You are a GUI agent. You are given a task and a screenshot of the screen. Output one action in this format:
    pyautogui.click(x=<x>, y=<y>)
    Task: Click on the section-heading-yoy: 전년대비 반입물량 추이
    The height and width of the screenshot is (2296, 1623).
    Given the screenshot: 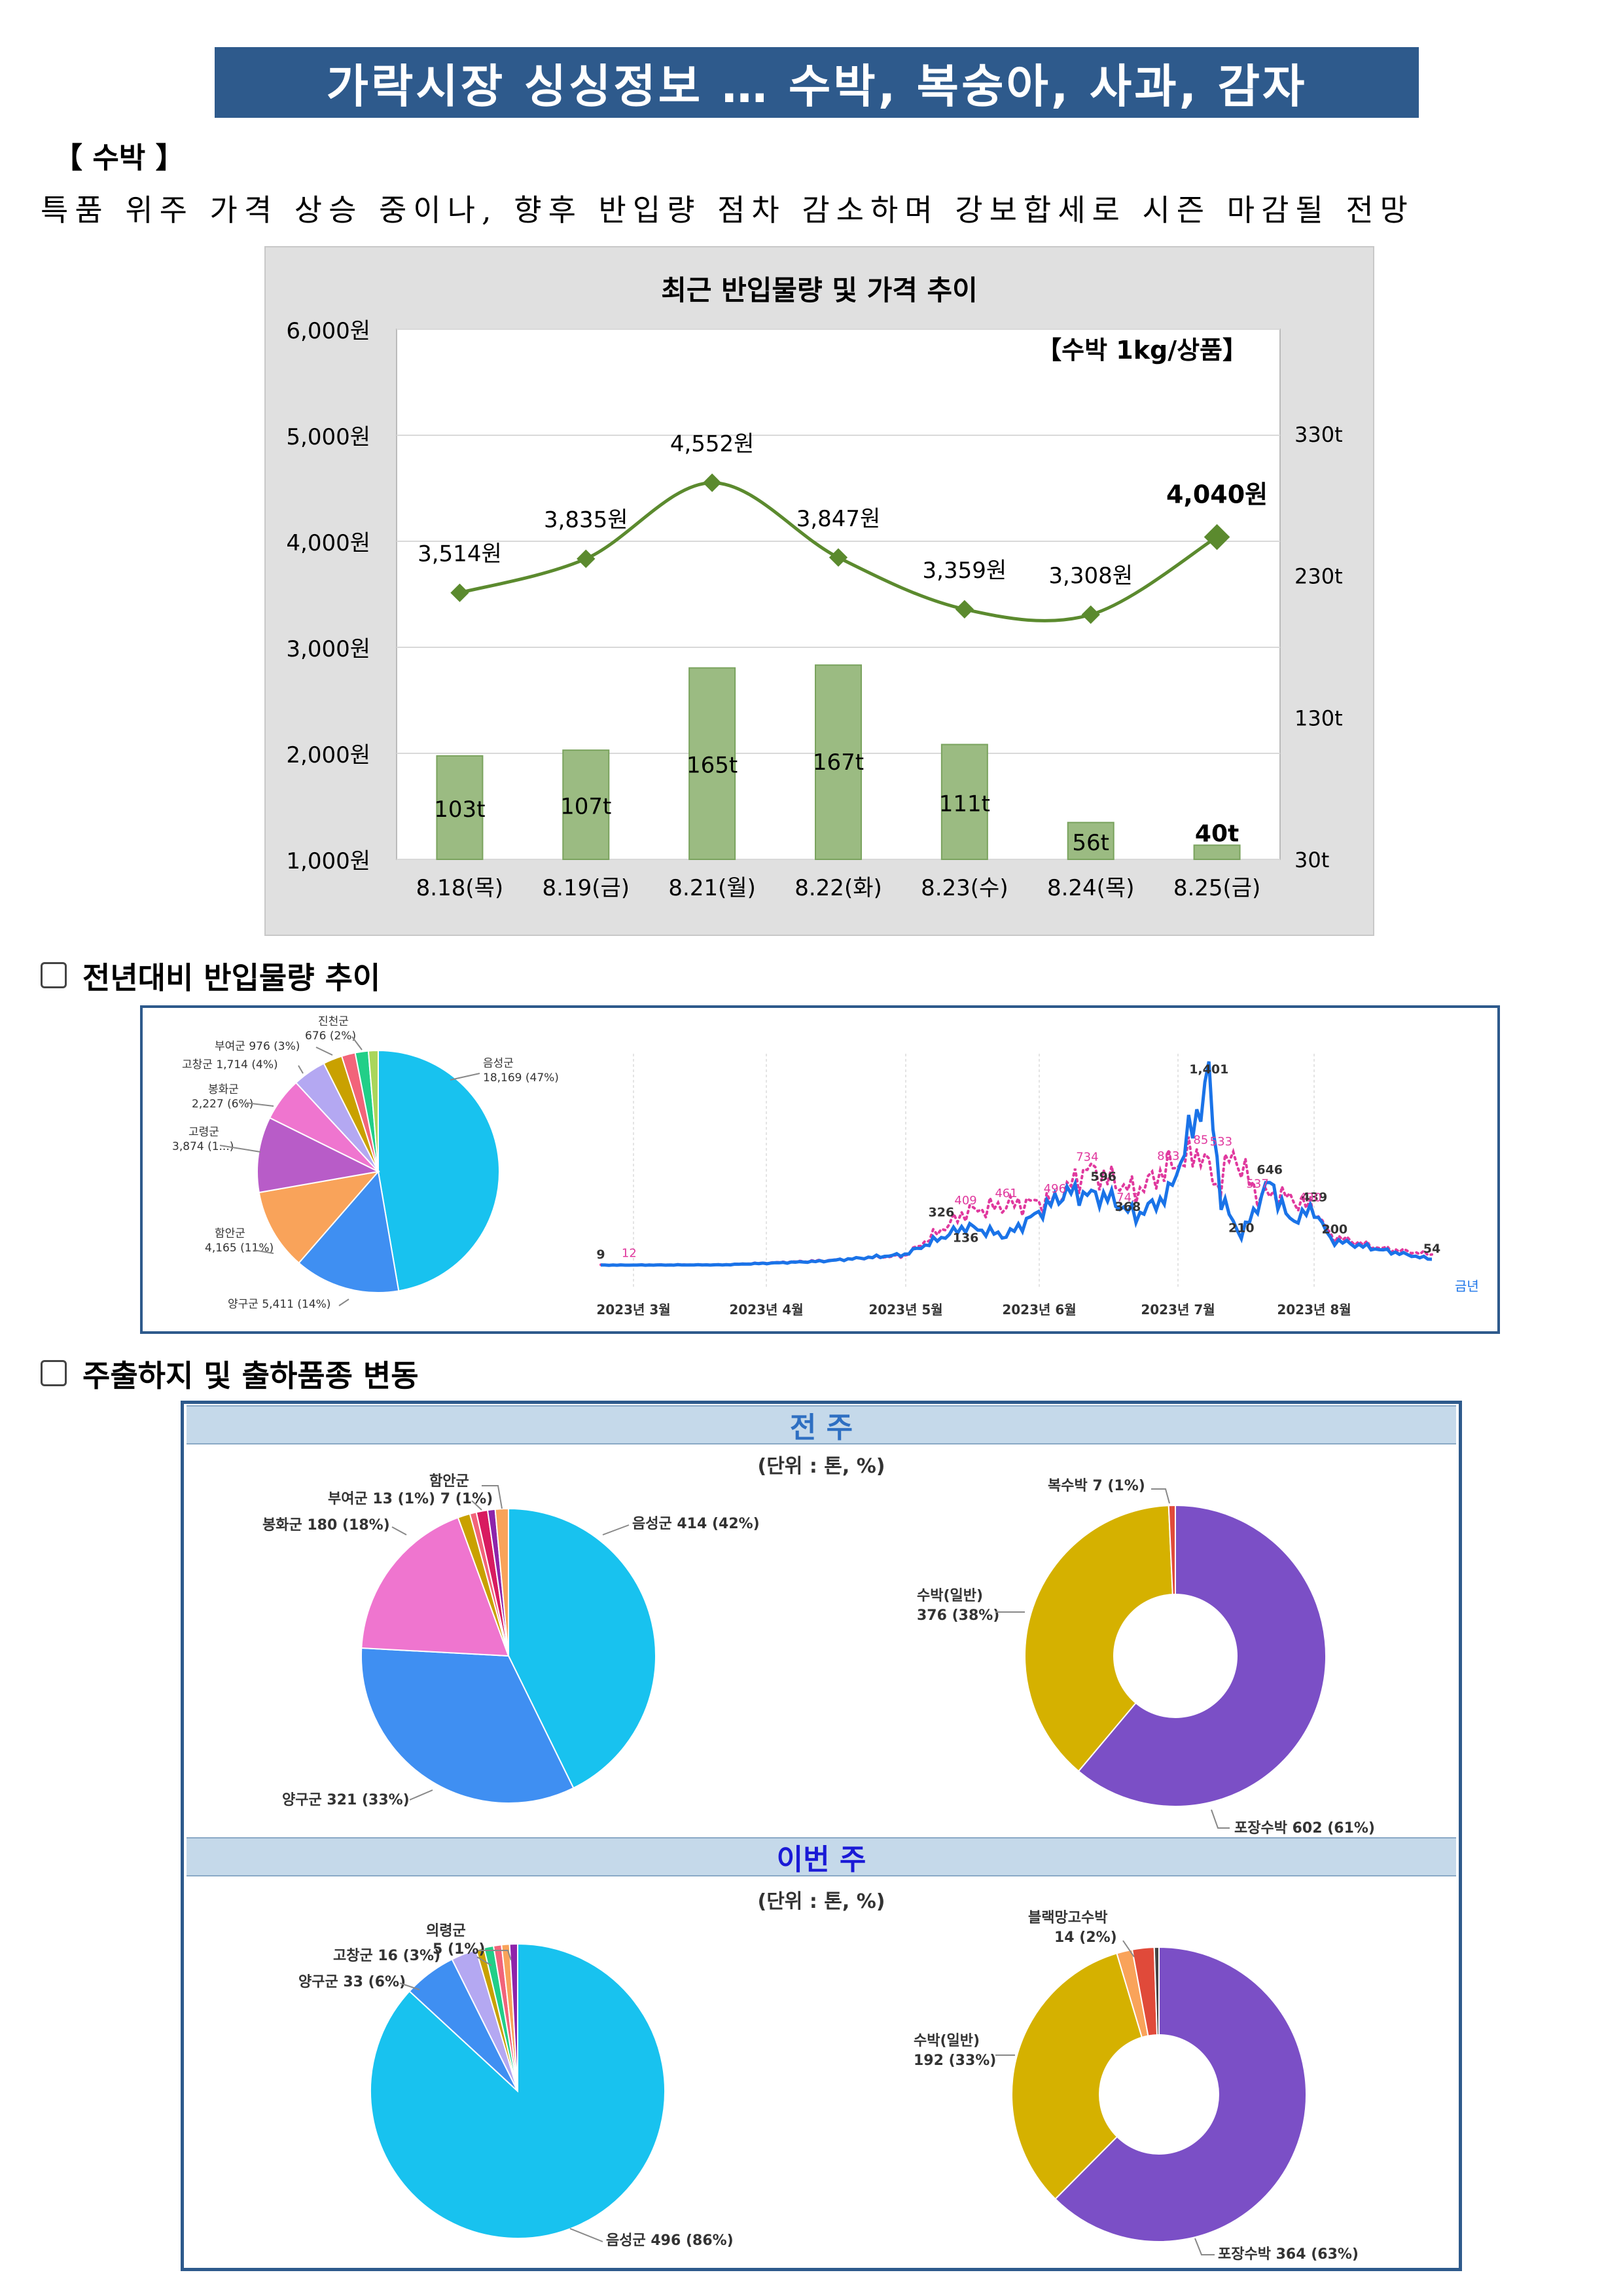 What is the action you would take?
    pyautogui.click(x=232, y=978)
    